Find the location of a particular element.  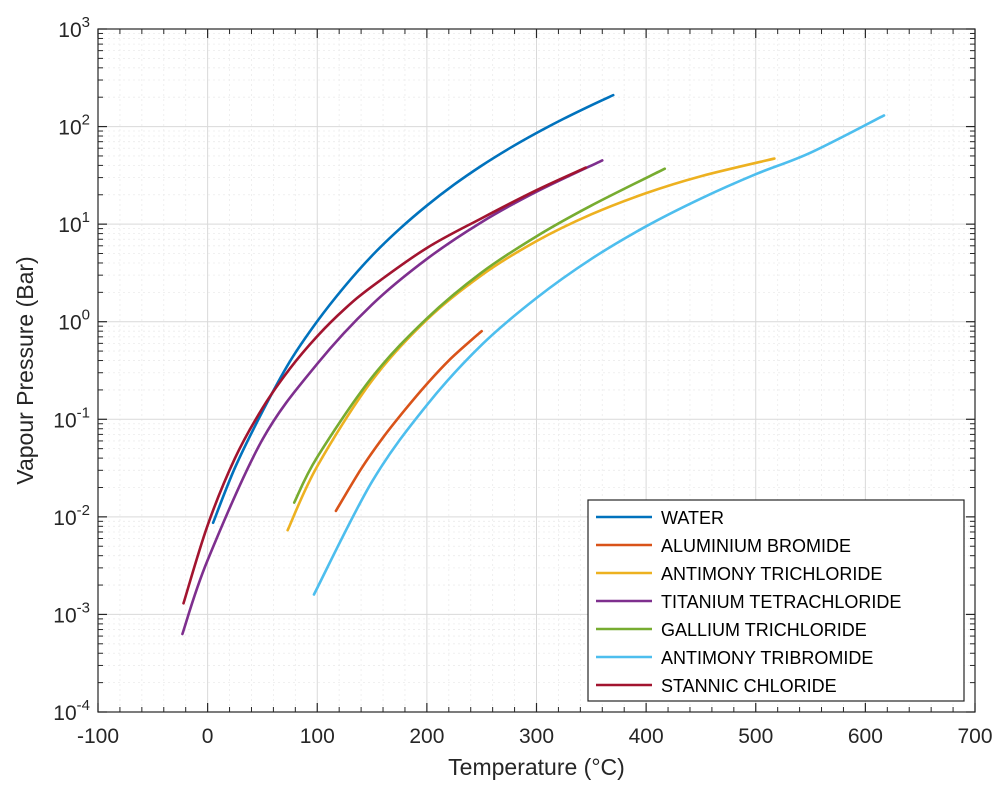

x-tick-label: 500 is located at coordinates (755, 736).